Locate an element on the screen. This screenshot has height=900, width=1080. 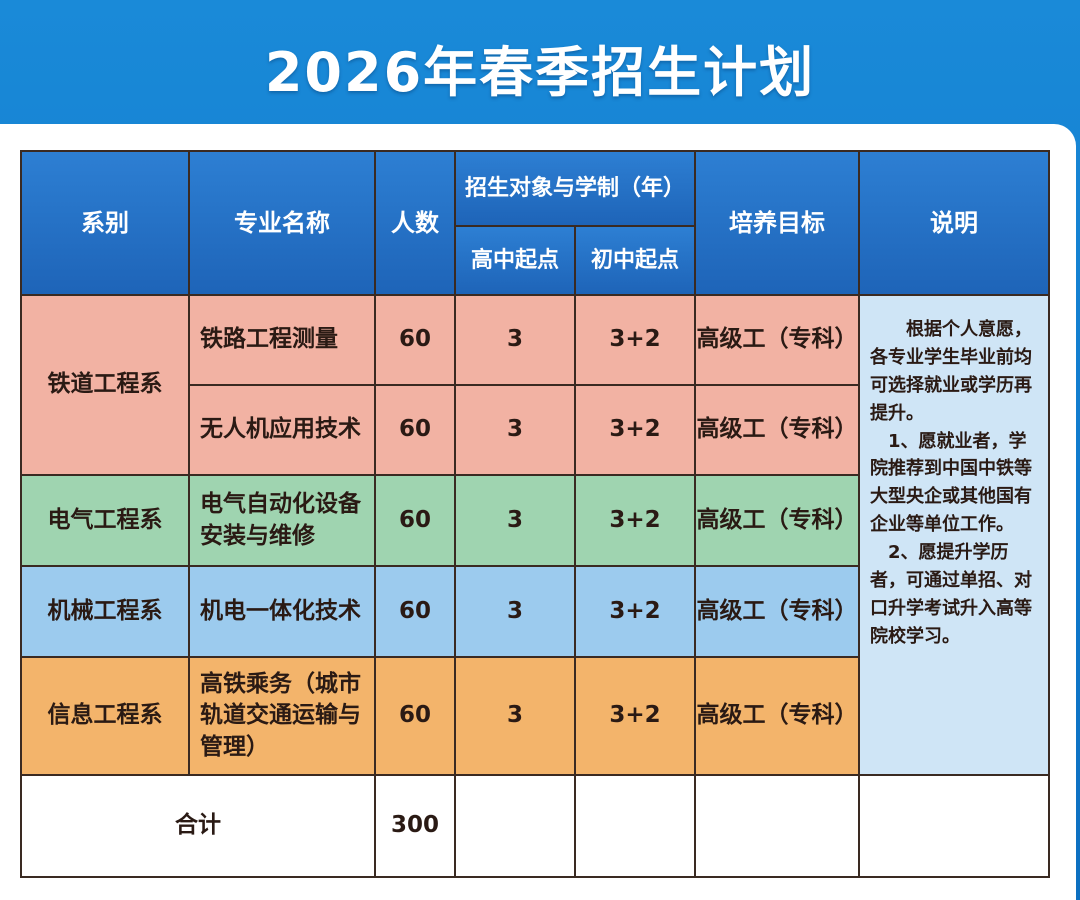
header-admission: 招生对象与学制（年） is located at coordinates (575, 188).